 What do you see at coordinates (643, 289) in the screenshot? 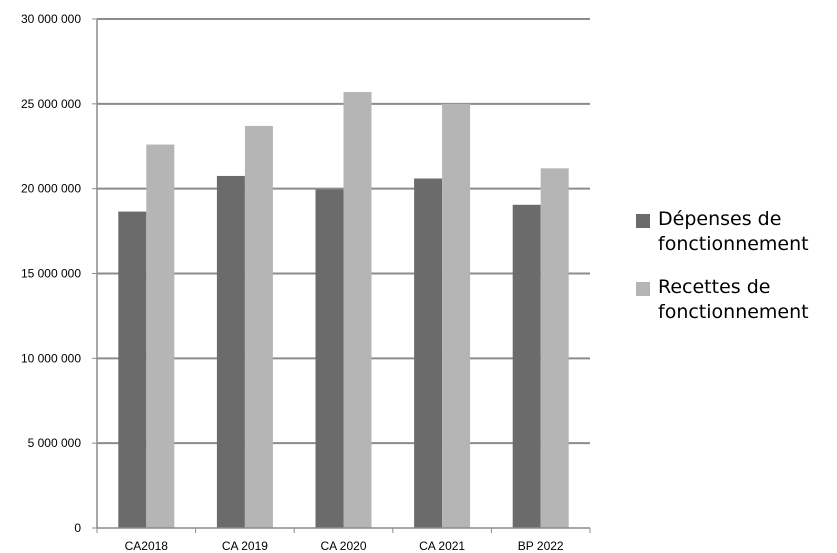
I see `legend-swatch-recettes` at bounding box center [643, 289].